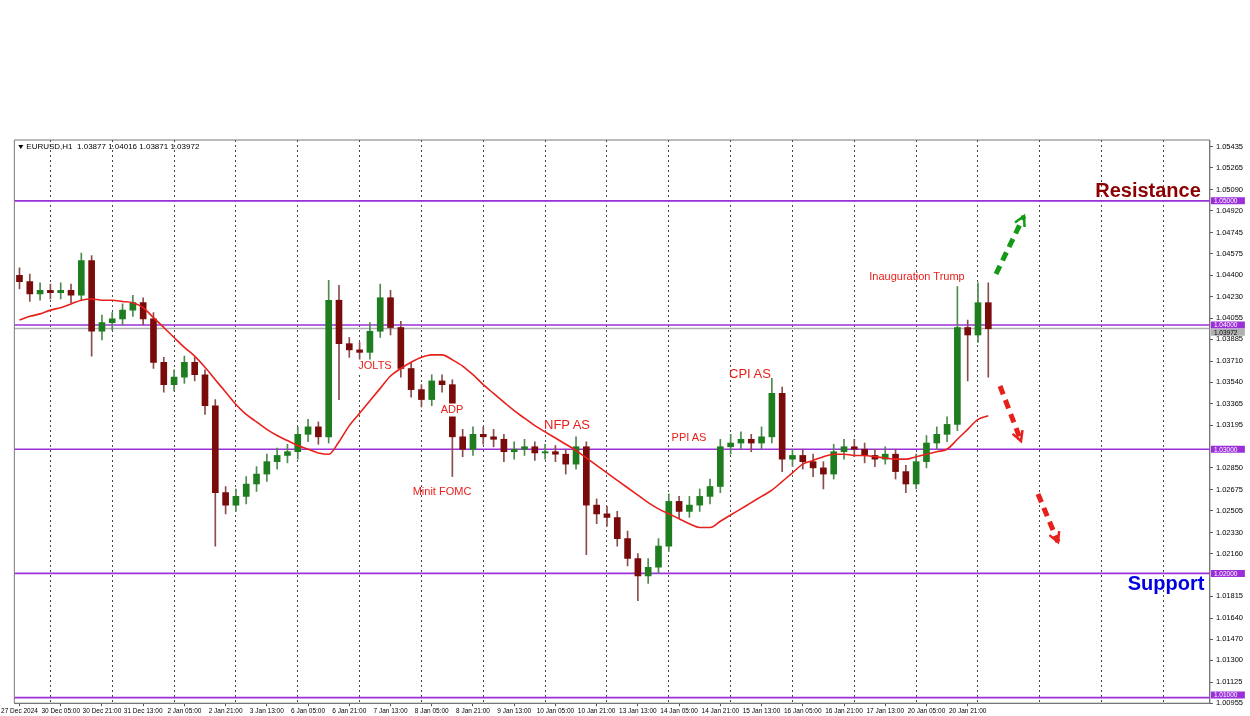  I want to click on annotation: PPI AS, so click(689, 437).